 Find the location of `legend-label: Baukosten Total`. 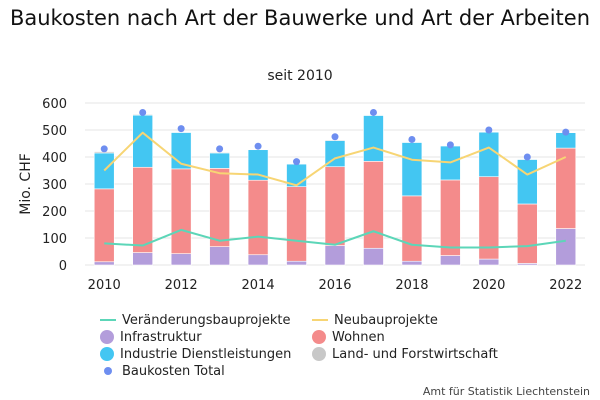

legend-label: Baukosten Total is located at coordinates (173, 371).